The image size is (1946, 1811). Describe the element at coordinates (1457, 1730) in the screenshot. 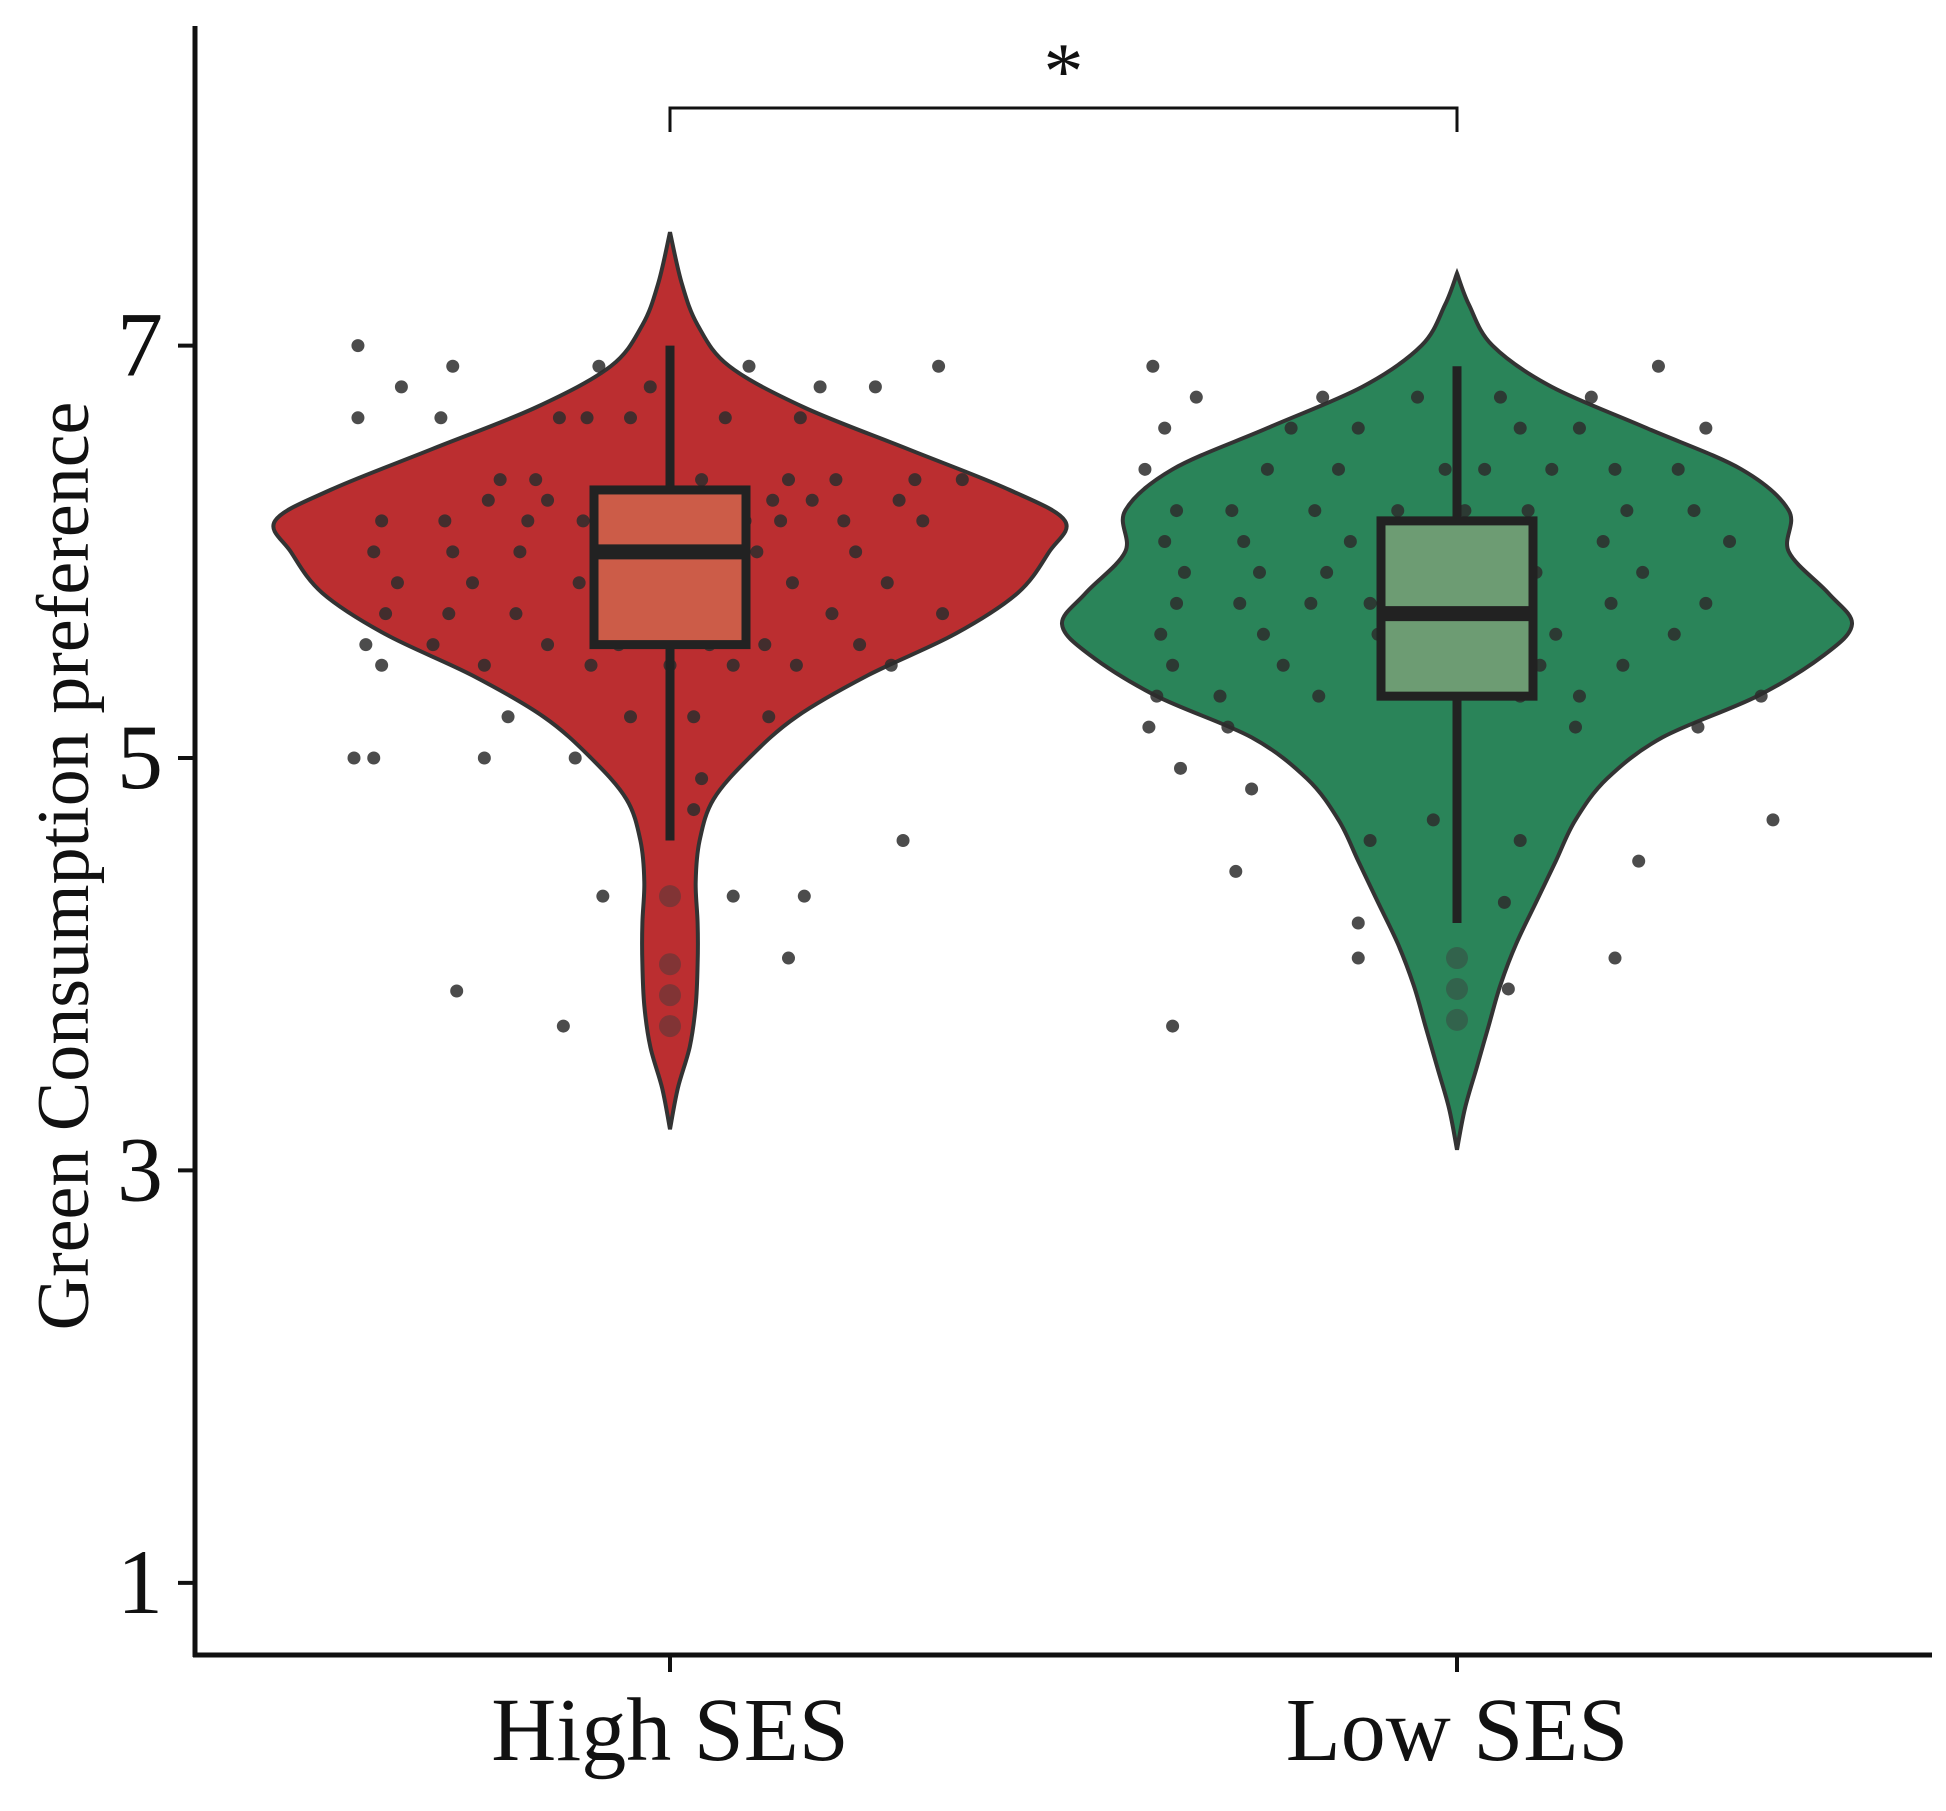

I see `x-category-label: Low SES` at that location.